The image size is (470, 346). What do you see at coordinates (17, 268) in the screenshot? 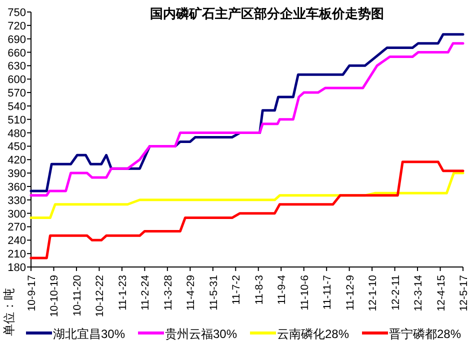
I see `y-tick-label: 180` at bounding box center [17, 268].